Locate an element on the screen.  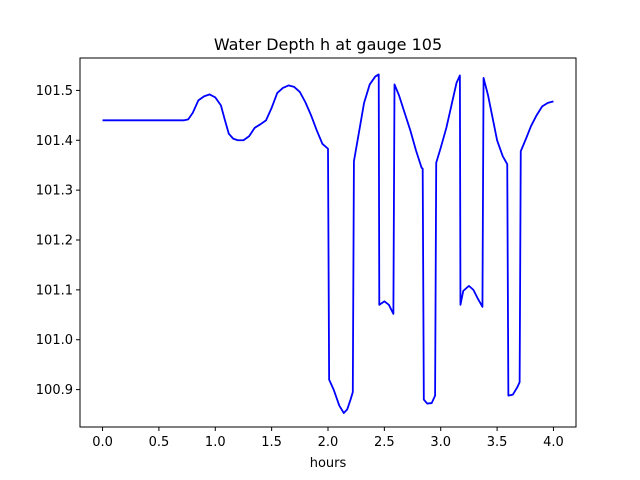
y-tick-label: 101.2 is located at coordinates (54, 241).